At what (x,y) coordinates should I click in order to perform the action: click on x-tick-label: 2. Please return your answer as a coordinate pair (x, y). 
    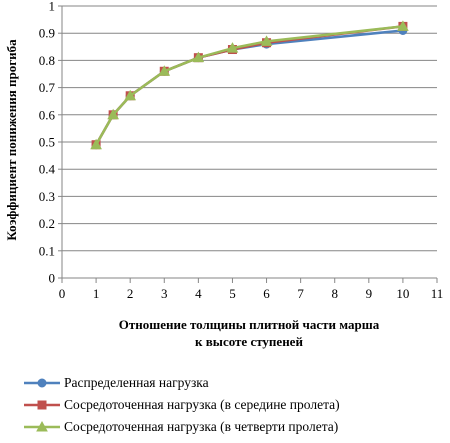
    Looking at the image, I should click on (130, 293).